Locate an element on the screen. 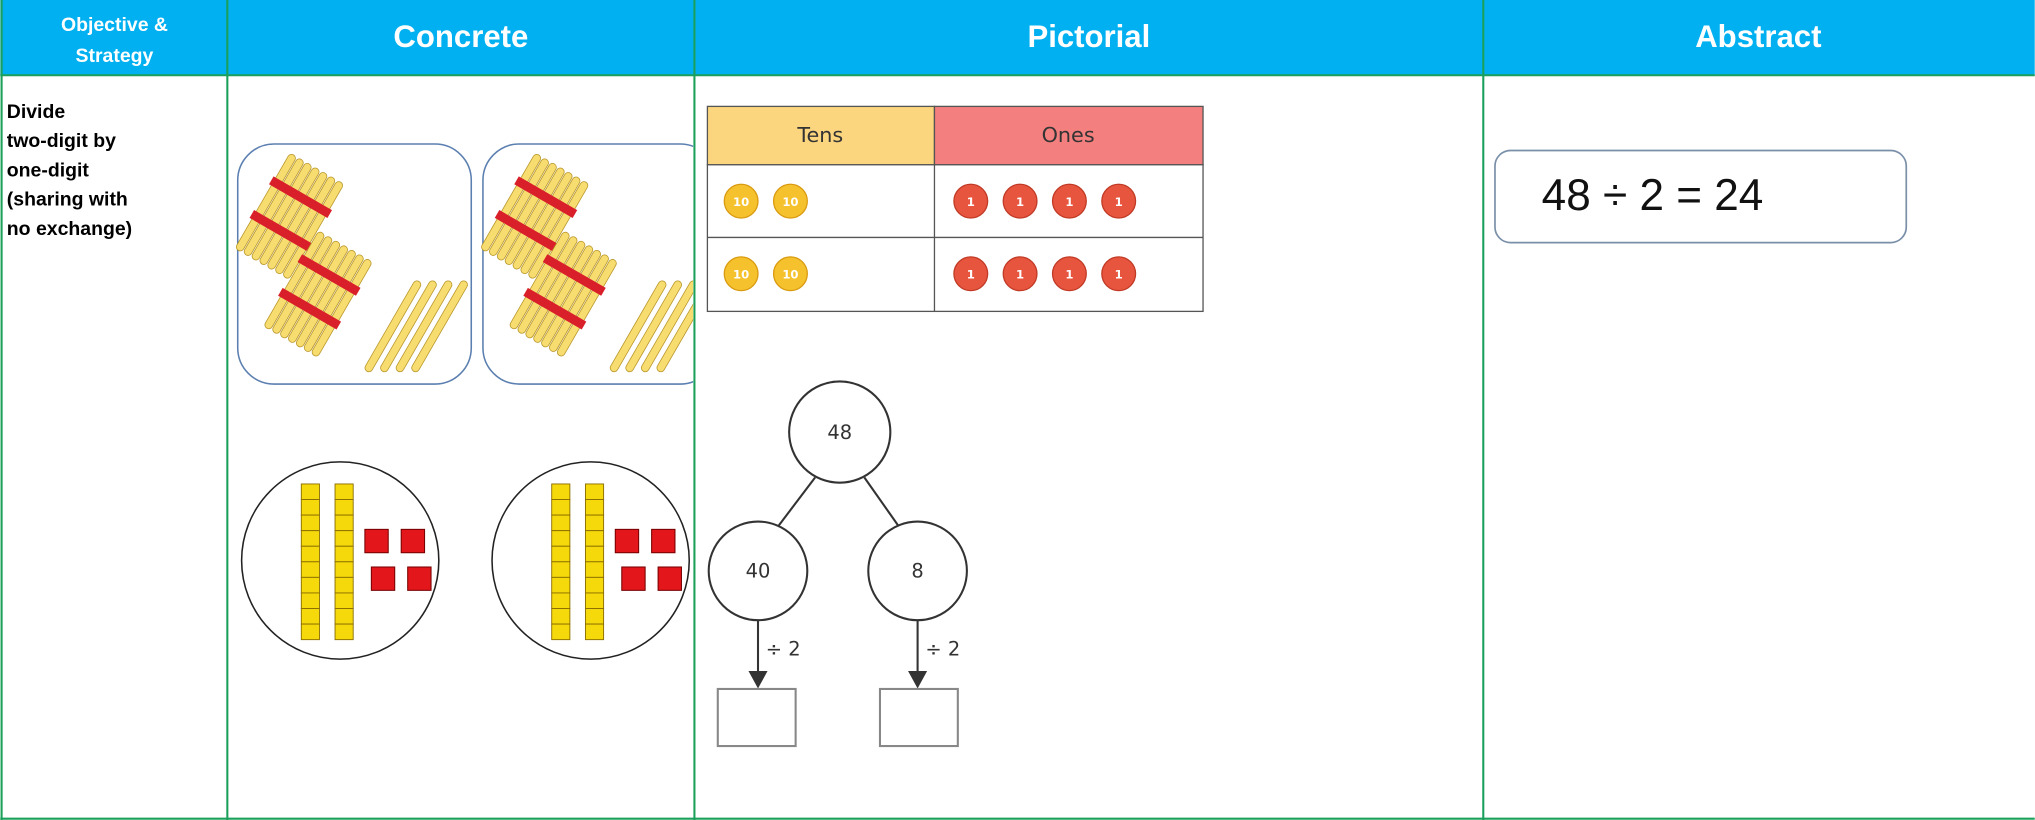 The image size is (2035, 820). header-cell: Pictorial is located at coordinates (1088, 36).